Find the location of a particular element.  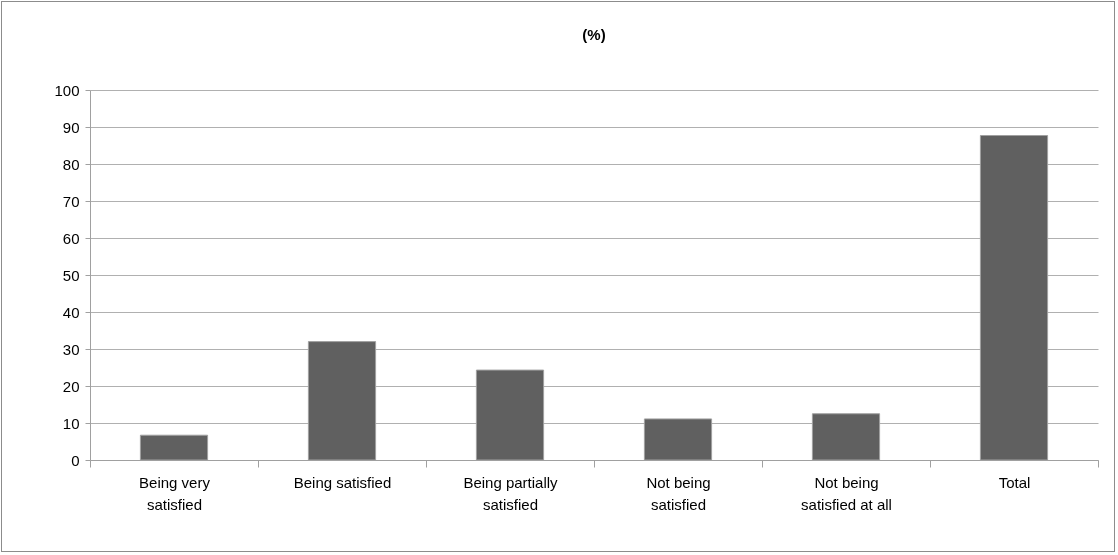

y-tick-label: 50 is located at coordinates (71, 275).